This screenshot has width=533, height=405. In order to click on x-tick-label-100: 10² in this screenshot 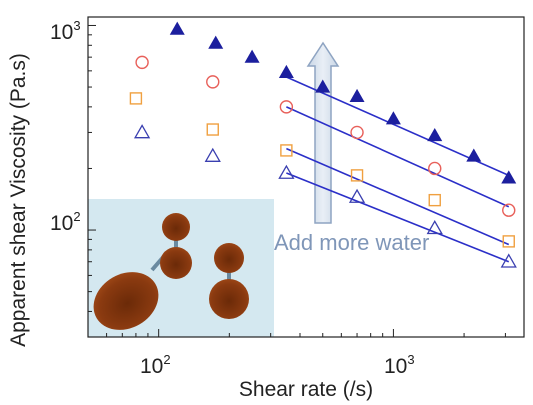, I will do `click(155, 365)`.